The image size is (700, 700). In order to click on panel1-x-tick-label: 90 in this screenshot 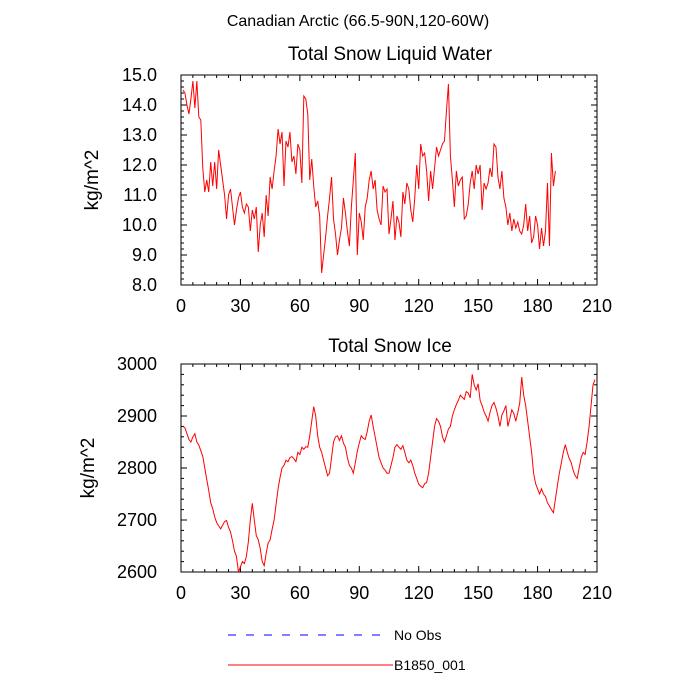, I will do `click(359, 306)`.